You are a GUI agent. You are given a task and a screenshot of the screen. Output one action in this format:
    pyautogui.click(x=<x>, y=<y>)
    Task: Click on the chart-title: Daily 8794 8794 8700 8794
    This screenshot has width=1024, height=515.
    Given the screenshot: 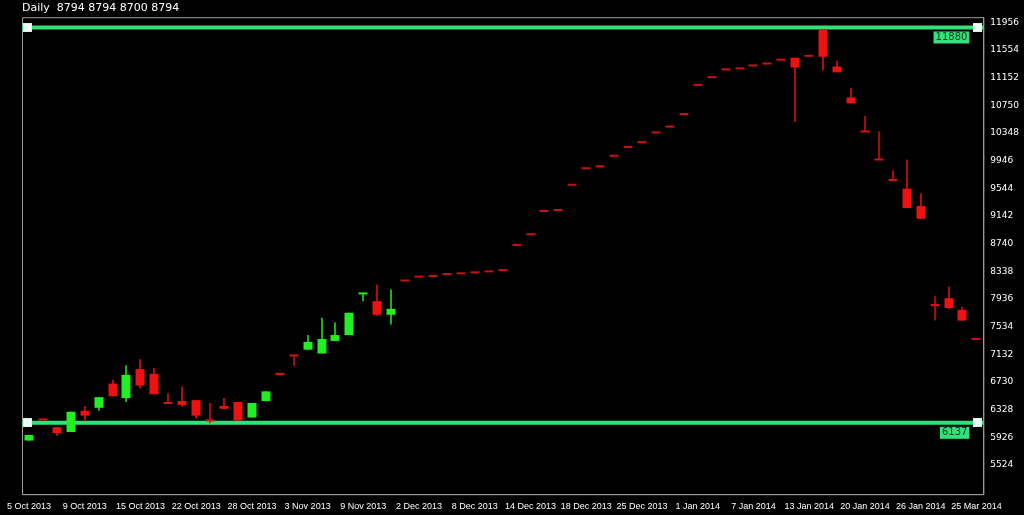 What is the action you would take?
    pyautogui.click(x=101, y=8)
    